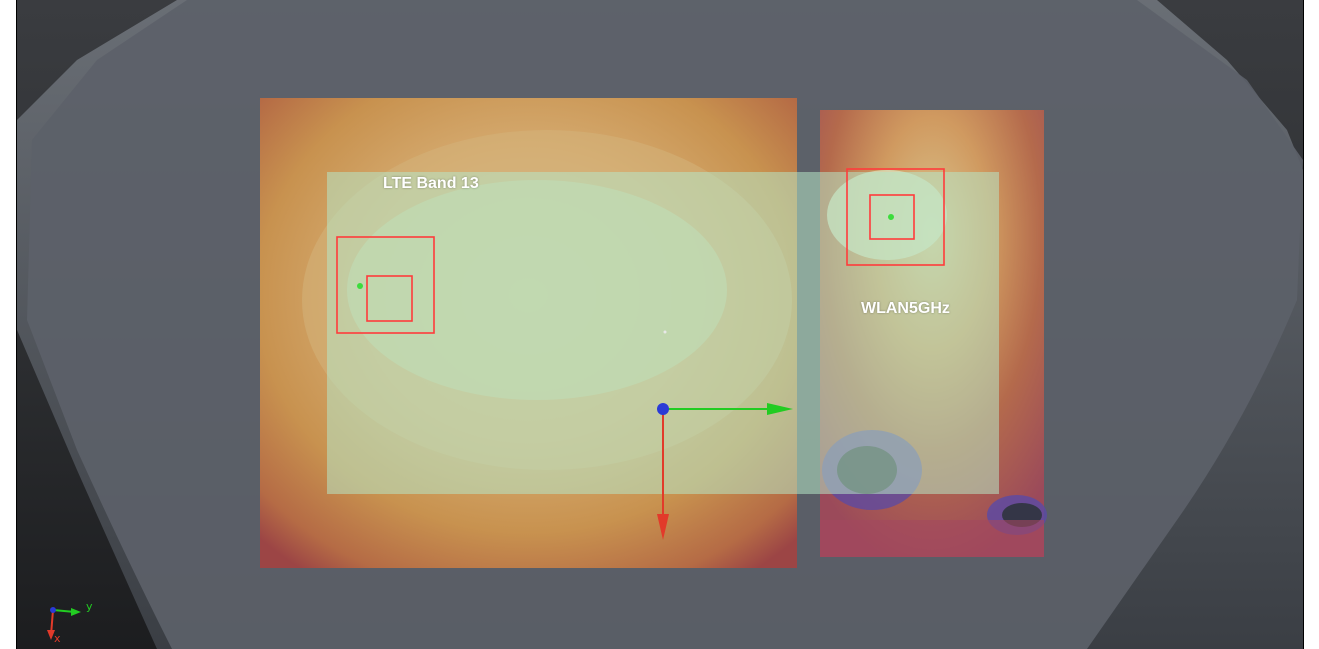 Image resolution: width=1319 pixels, height=649 pixels. I want to click on triad-origin, so click(53, 610).